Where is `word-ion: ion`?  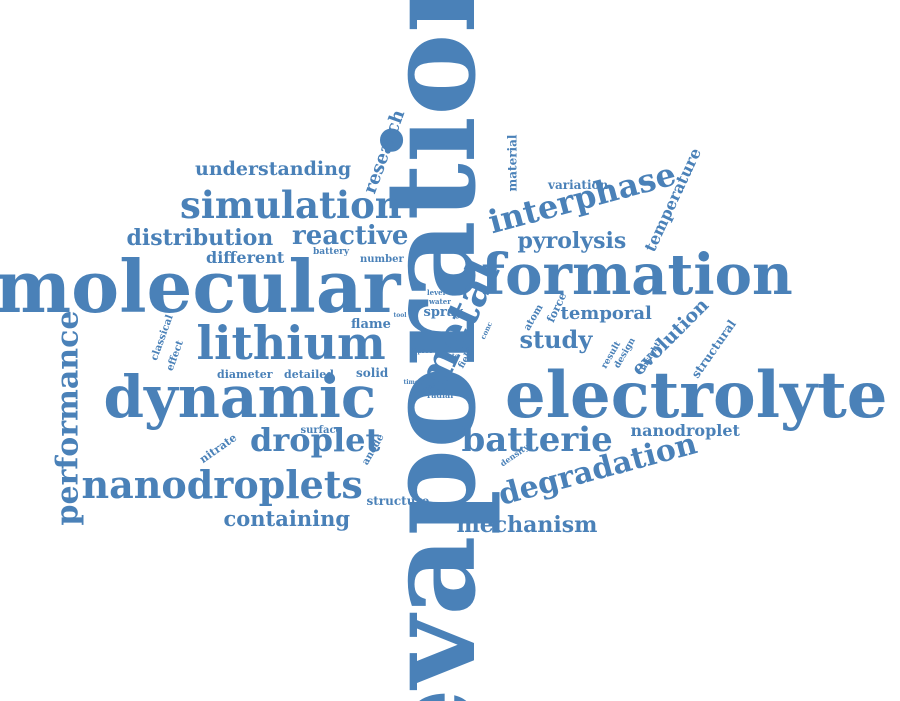 word-ion: ion is located at coordinates (413, 352).